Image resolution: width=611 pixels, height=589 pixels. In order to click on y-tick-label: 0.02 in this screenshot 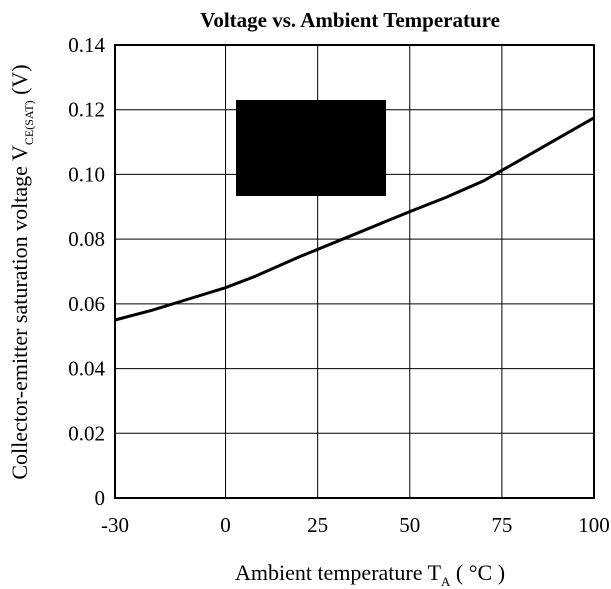, I will do `click(86, 433)`.